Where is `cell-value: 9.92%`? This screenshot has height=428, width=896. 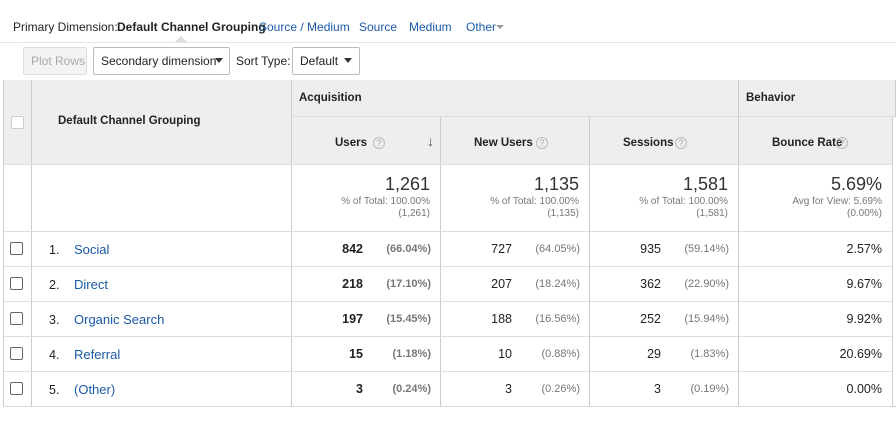 cell-value: 9.92% is located at coordinates (864, 319).